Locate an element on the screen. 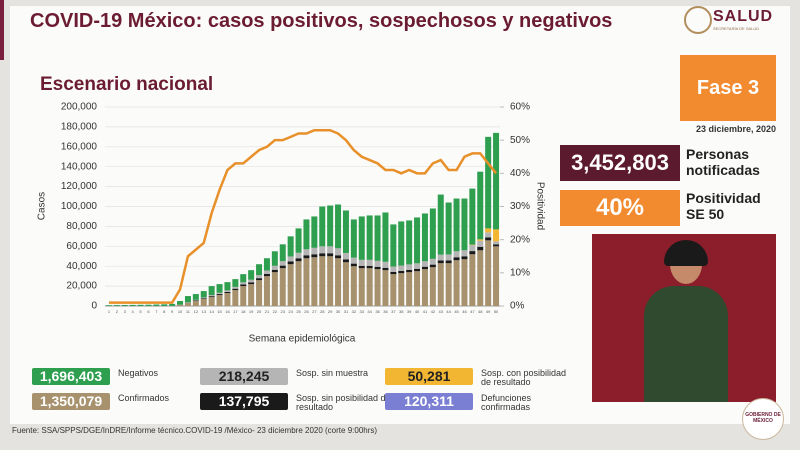  x-tick-label: 29 is located at coordinates (330, 311).